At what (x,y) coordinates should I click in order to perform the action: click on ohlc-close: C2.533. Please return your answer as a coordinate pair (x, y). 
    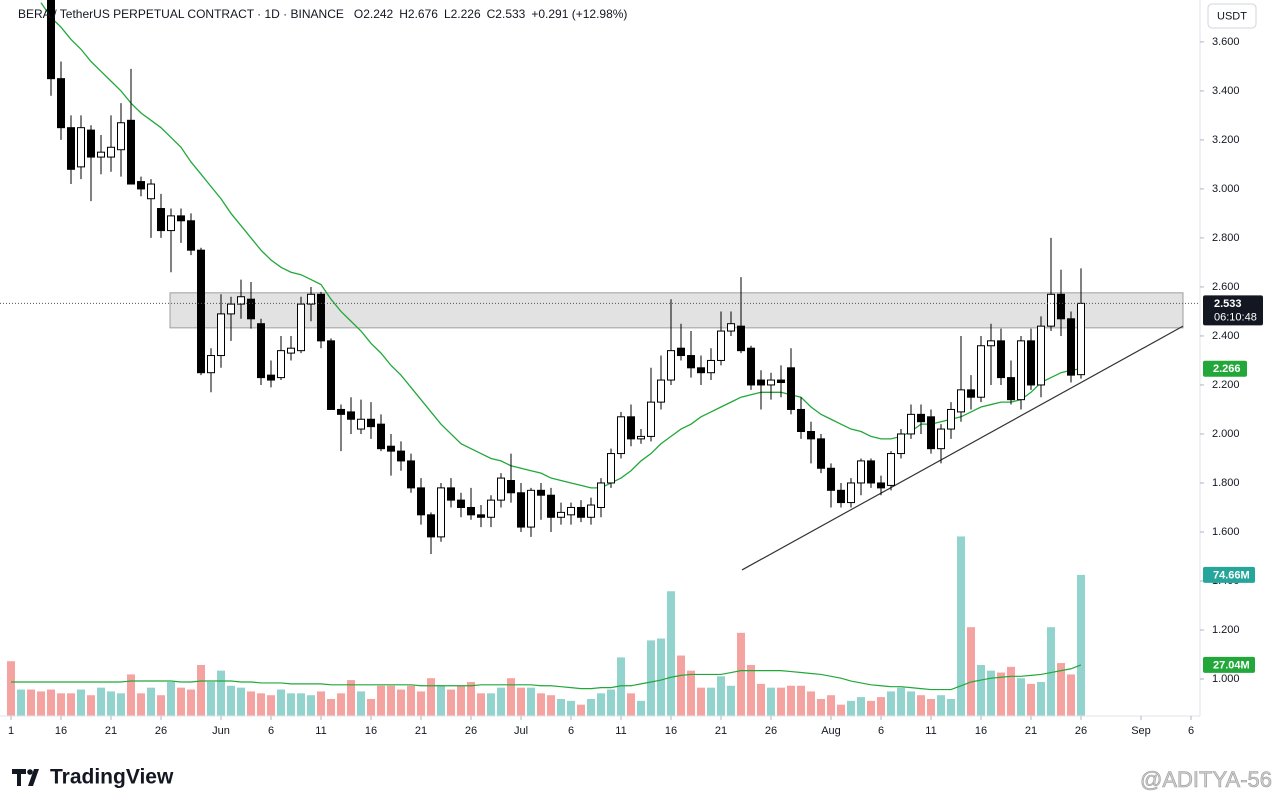
    Looking at the image, I should click on (506, 14).